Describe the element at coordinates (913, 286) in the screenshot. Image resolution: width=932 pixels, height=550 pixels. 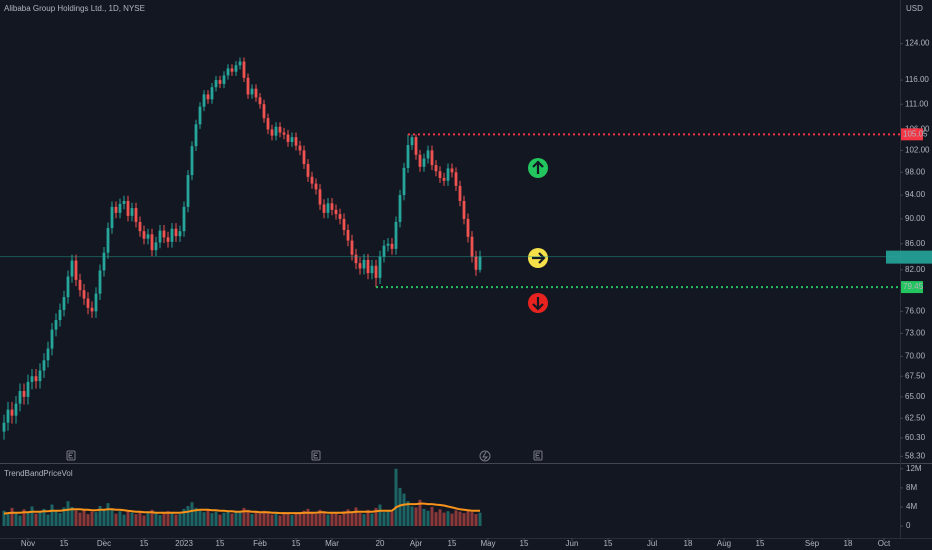
I see `level-label: 79.45` at that location.